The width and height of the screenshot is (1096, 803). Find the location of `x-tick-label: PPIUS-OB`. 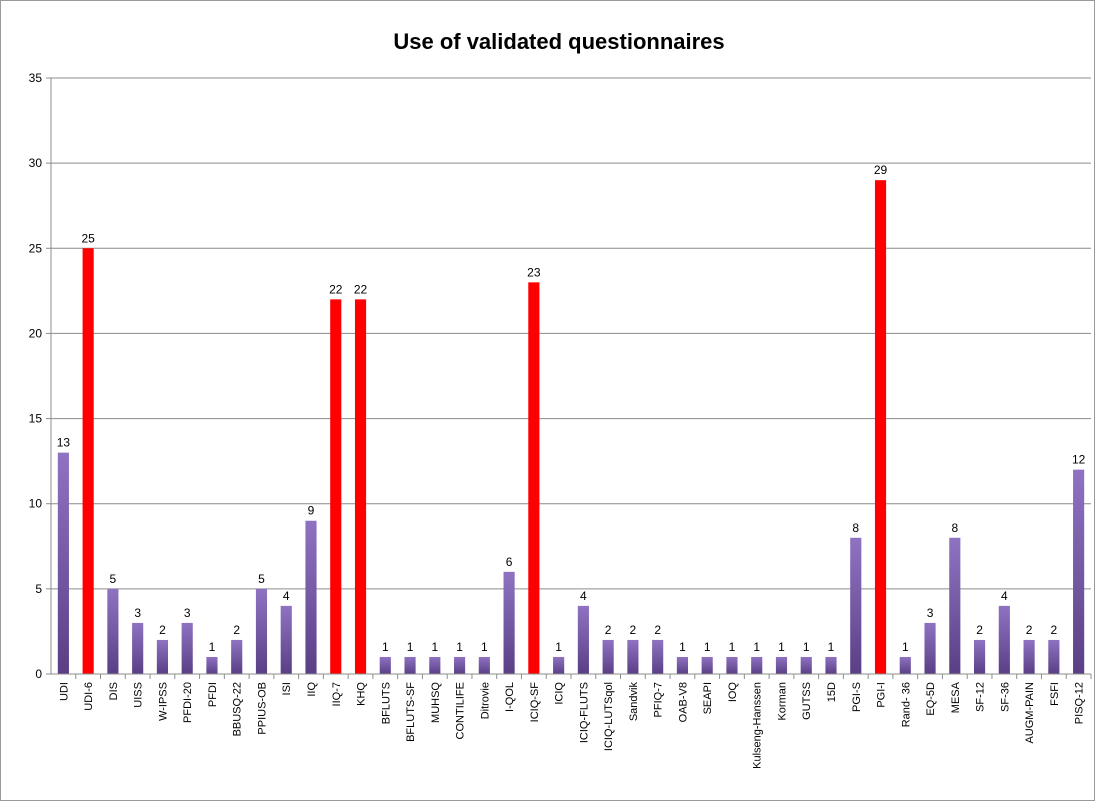

x-tick-label: PPIUS-OB is located at coordinates (262, 708).